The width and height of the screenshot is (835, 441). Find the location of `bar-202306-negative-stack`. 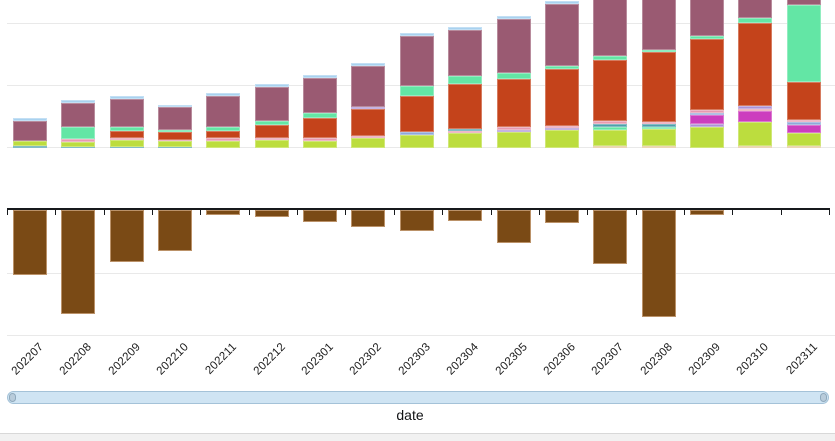

bar-202306-negative-stack is located at coordinates (562, 216).